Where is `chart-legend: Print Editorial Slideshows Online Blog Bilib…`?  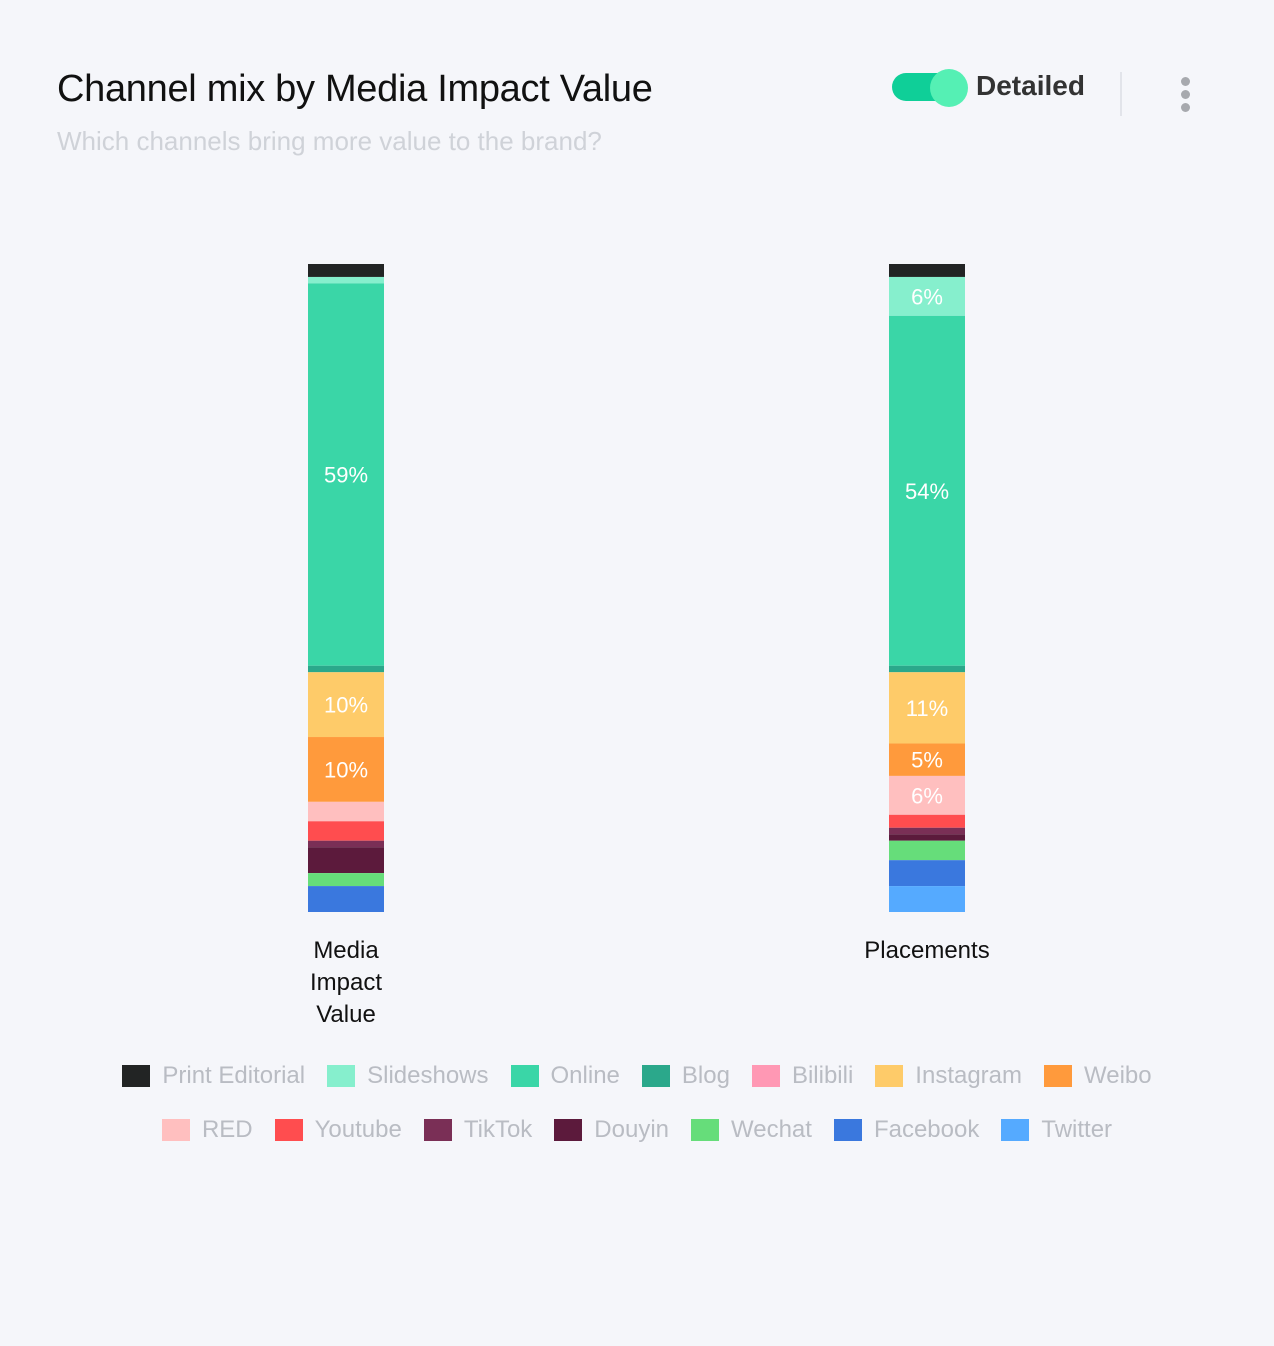
chart-legend: Print Editorial Slideshows Online Blog Bilib… is located at coordinates (637, 1112).